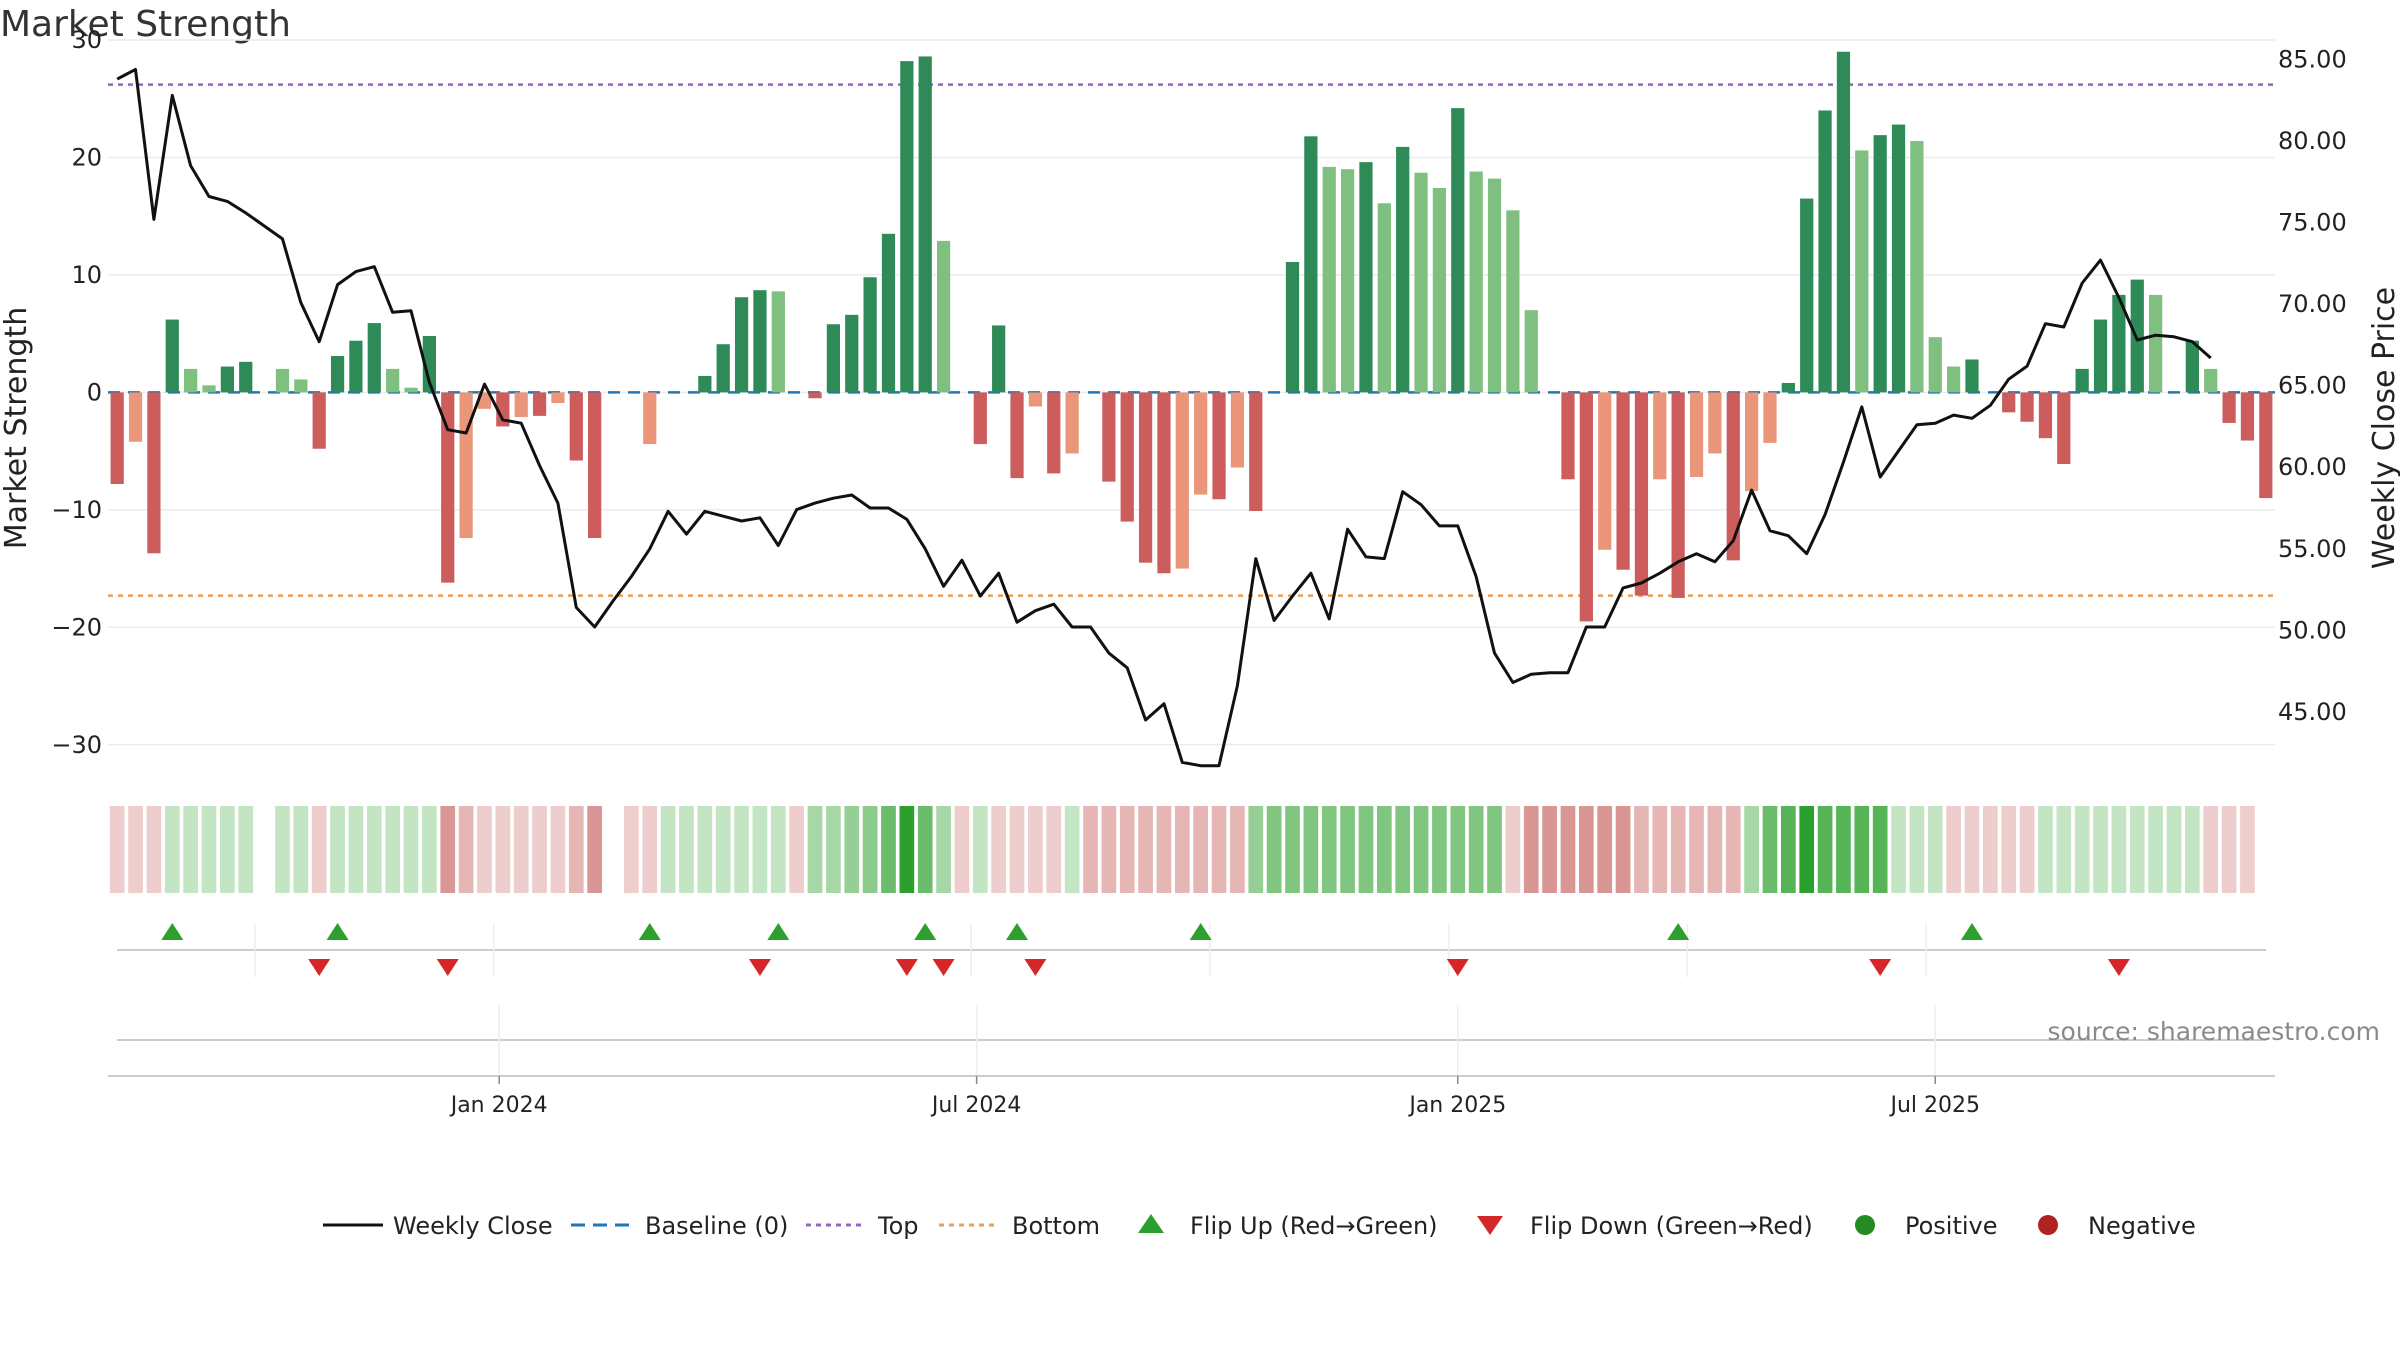 The width and height of the screenshot is (2400, 1350). What do you see at coordinates (498, 1105) in the screenshot?
I see `date-tick-label: Jan 2024` at bounding box center [498, 1105].